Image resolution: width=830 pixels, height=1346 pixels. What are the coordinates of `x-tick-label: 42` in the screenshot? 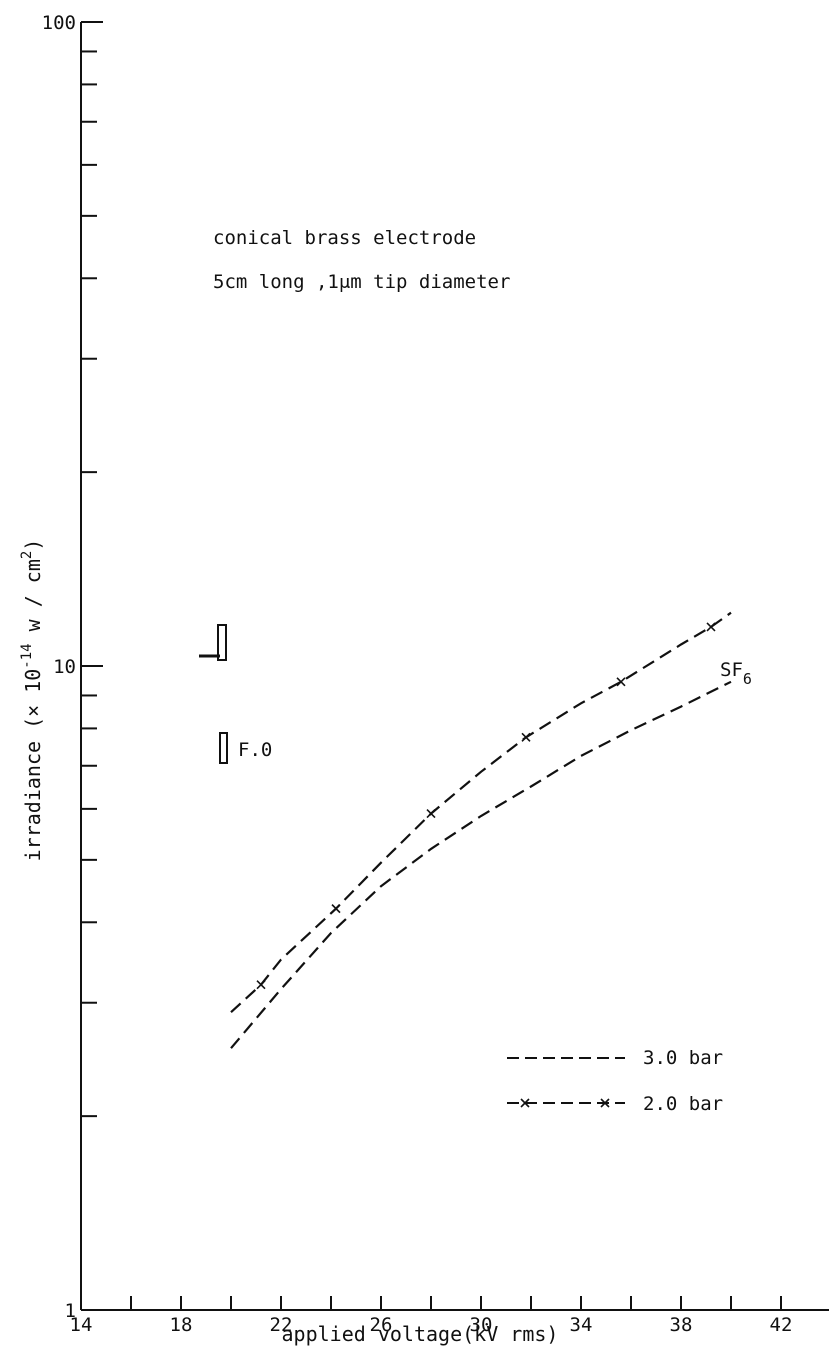 It's located at (781, 1325).